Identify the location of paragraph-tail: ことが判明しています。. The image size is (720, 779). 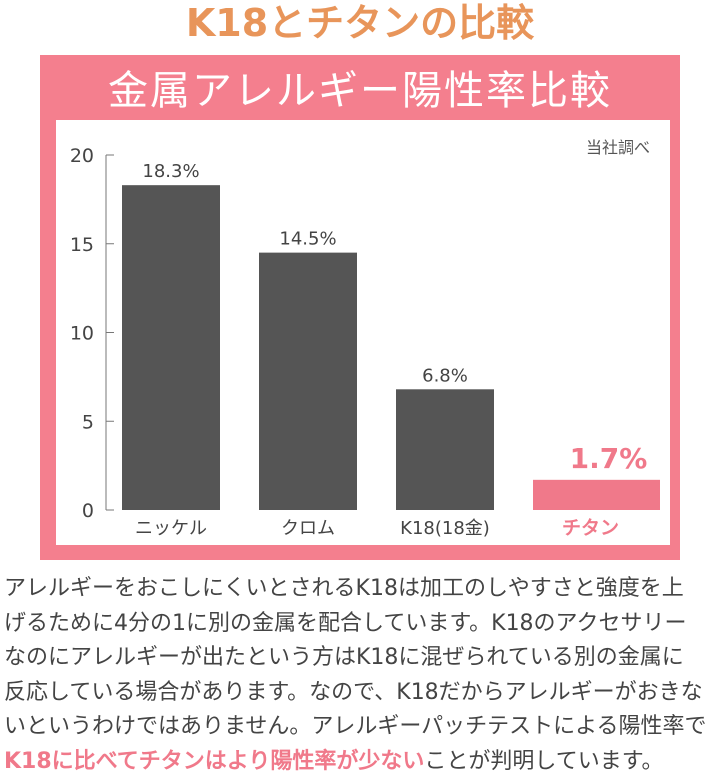
(543, 761).